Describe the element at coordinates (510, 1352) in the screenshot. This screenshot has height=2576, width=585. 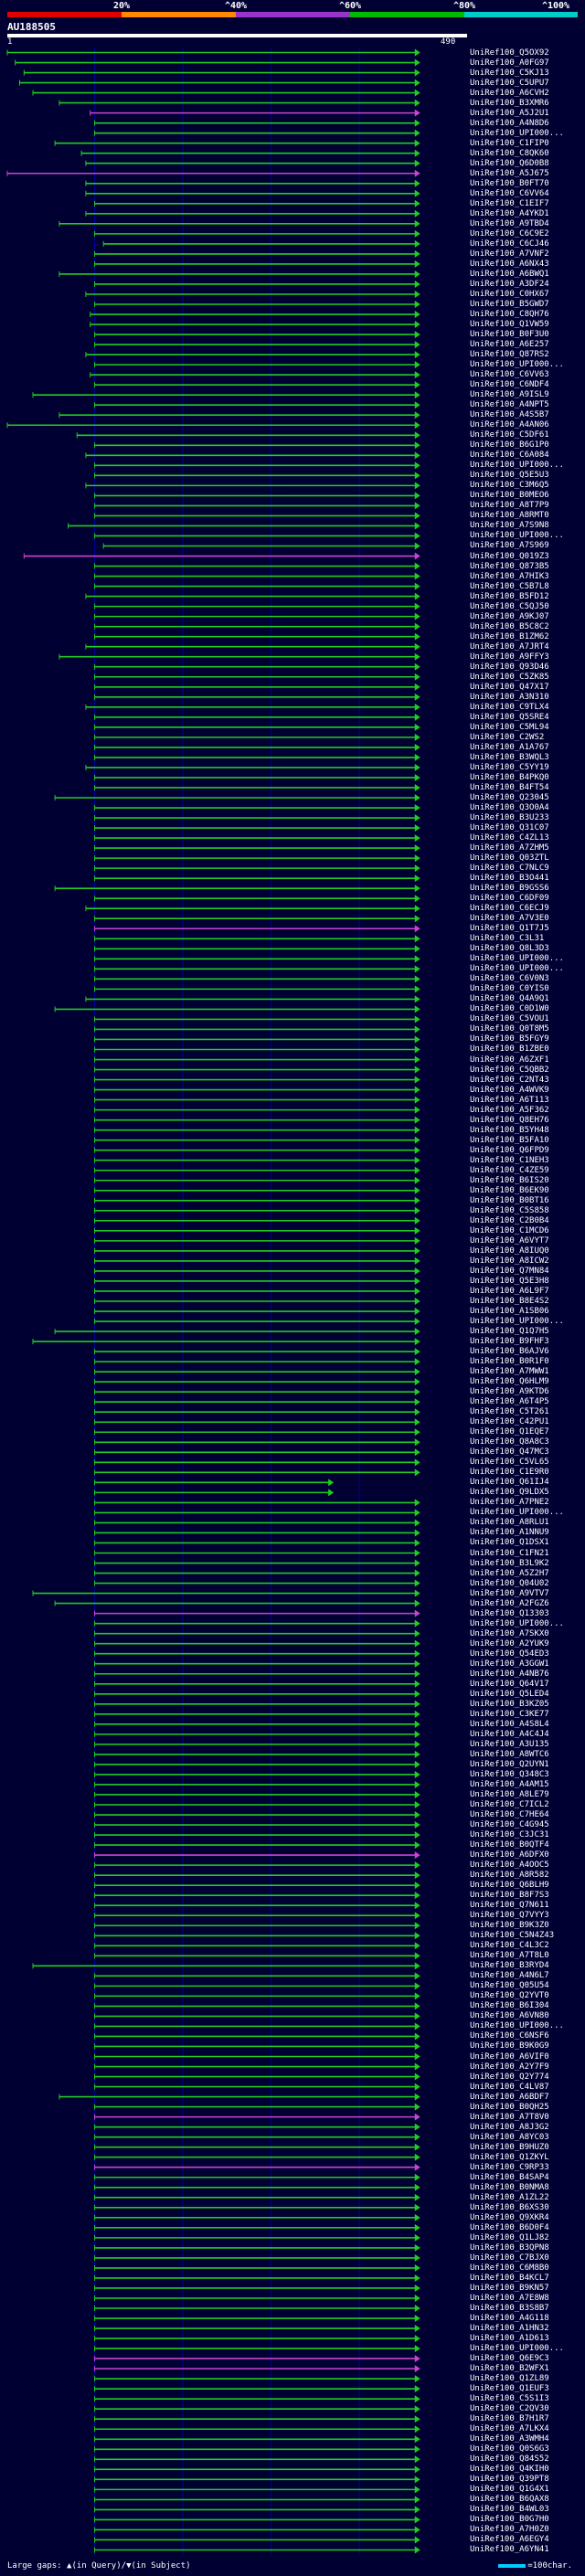
I see `hit-label: UniRef100_B6AJV6` at that location.